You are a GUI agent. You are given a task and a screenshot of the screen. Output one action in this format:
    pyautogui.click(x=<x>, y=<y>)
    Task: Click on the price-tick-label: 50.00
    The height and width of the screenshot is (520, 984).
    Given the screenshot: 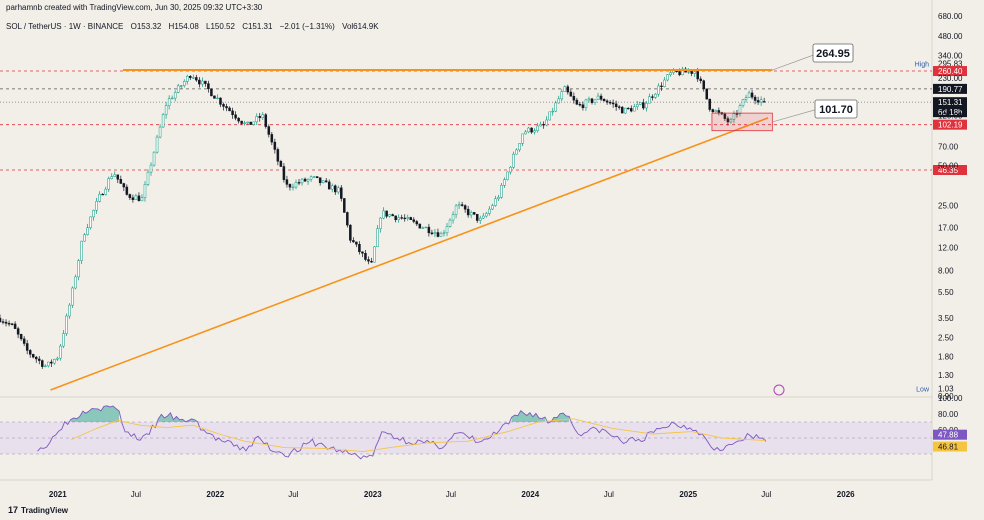 What is the action you would take?
    pyautogui.click(x=948, y=166)
    